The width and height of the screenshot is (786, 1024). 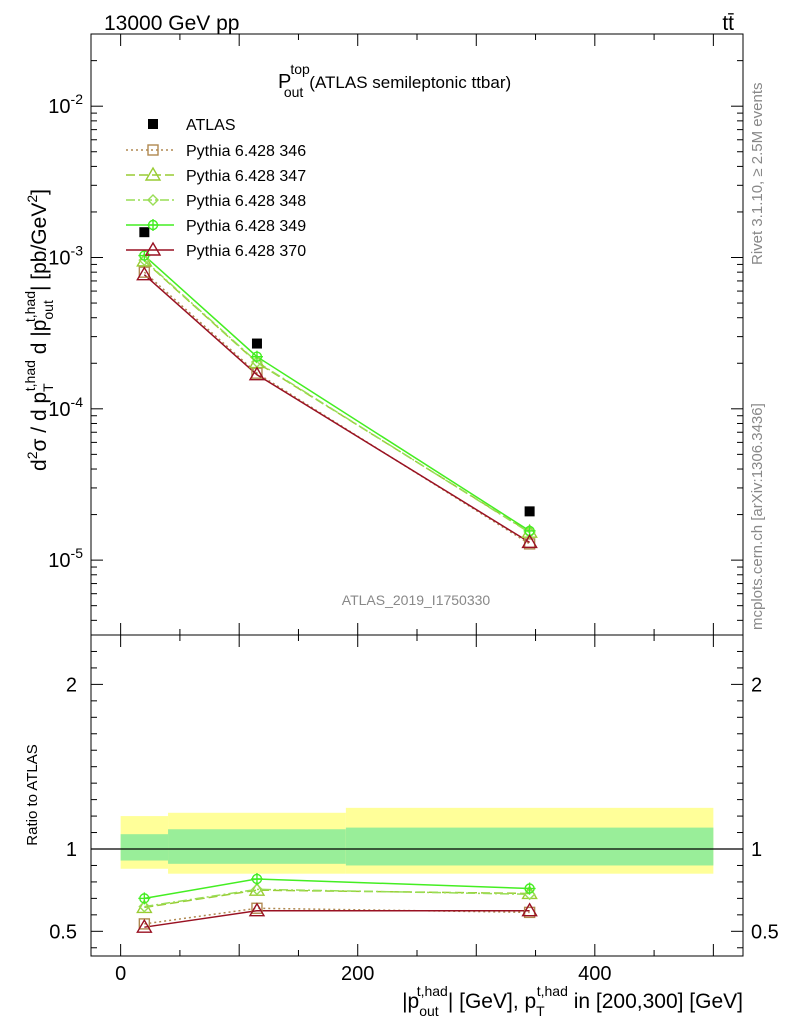 I want to click on mcplots-label: mcplots.cern.ch [arXiv:1306.3436], so click(x=757, y=516).